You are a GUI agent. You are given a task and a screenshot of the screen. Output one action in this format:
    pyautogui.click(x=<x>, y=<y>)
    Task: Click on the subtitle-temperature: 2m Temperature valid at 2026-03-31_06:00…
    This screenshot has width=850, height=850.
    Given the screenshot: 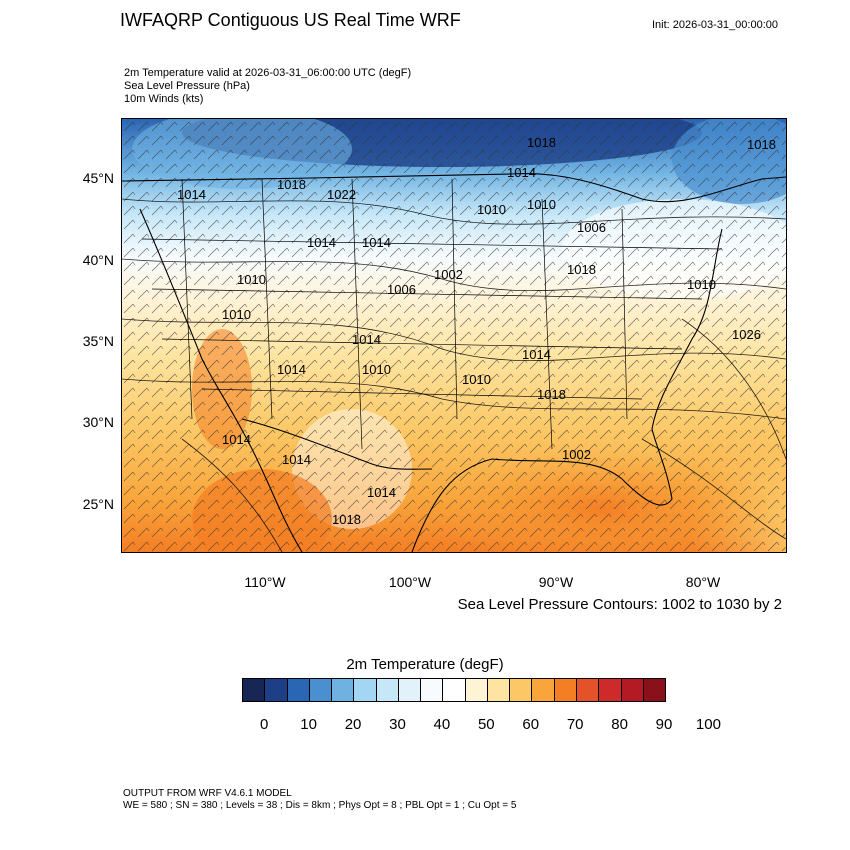 What is the action you would take?
    pyautogui.click(x=268, y=73)
    